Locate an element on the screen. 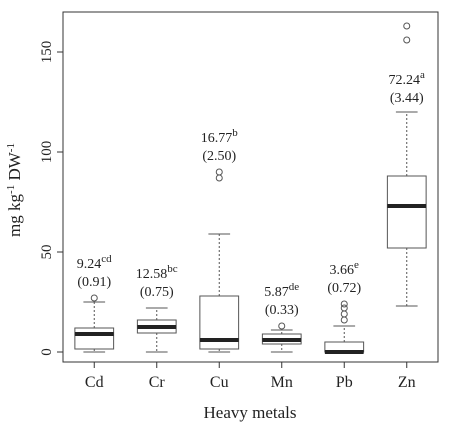 The height and width of the screenshot is (428, 452). y-tick-label: 100 is located at coordinates (47, 152).